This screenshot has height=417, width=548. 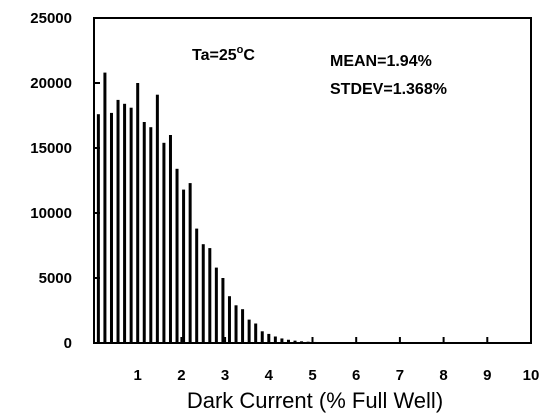 What do you see at coordinates (51, 213) in the screenshot?
I see `y-tick-label: 10000` at bounding box center [51, 213].